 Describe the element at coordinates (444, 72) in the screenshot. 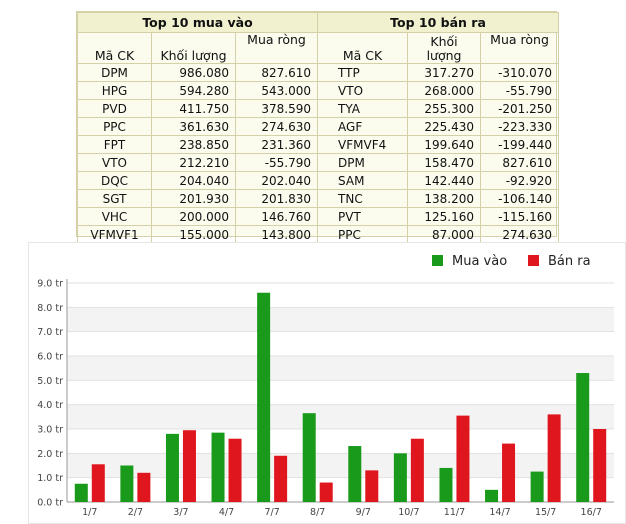

I see `sell-volume-cell: 317.270` at that location.